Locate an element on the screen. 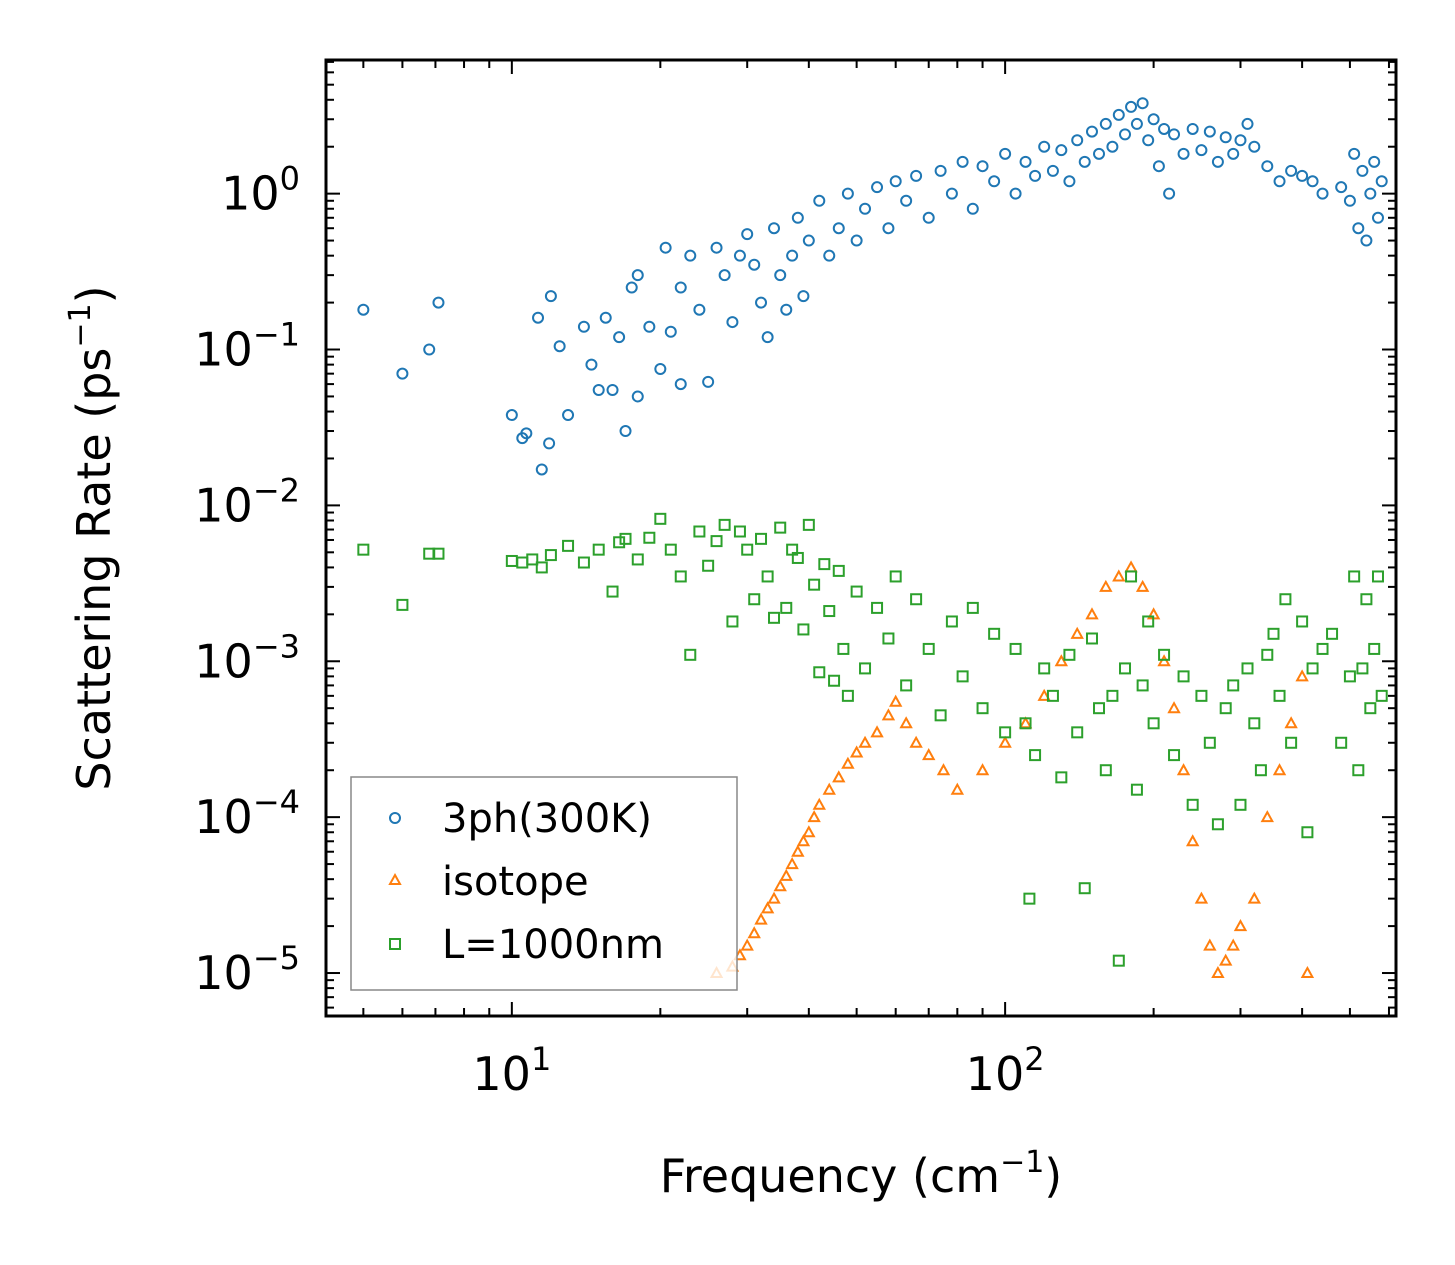 The width and height of the screenshot is (1455, 1265). legend-label-3ph: 3ph(300K) is located at coordinates (547, 819).